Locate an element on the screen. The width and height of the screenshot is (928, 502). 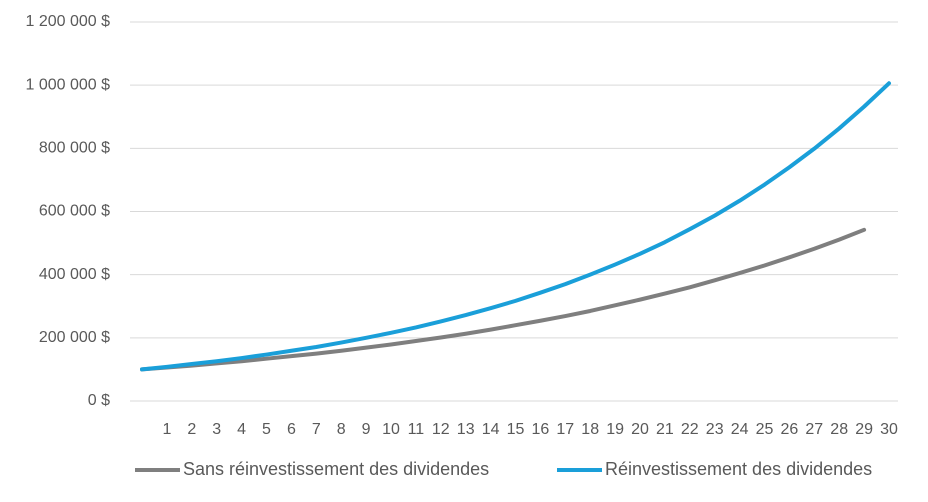
x-tick-label: 30 is located at coordinates (889, 429).